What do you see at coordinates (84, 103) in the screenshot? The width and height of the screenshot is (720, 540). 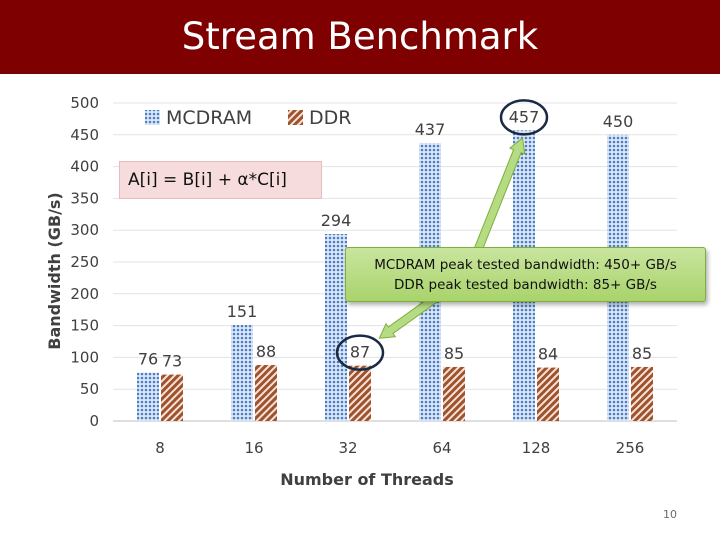 I see `y-tick-label: 500` at bounding box center [84, 103].